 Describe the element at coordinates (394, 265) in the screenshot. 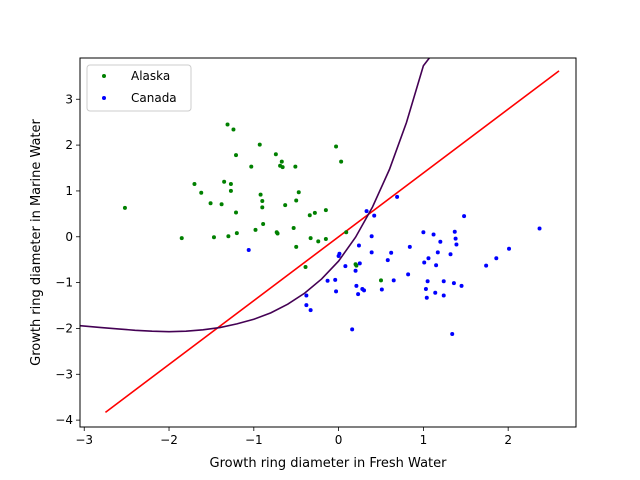

I see `series-canada` at that location.